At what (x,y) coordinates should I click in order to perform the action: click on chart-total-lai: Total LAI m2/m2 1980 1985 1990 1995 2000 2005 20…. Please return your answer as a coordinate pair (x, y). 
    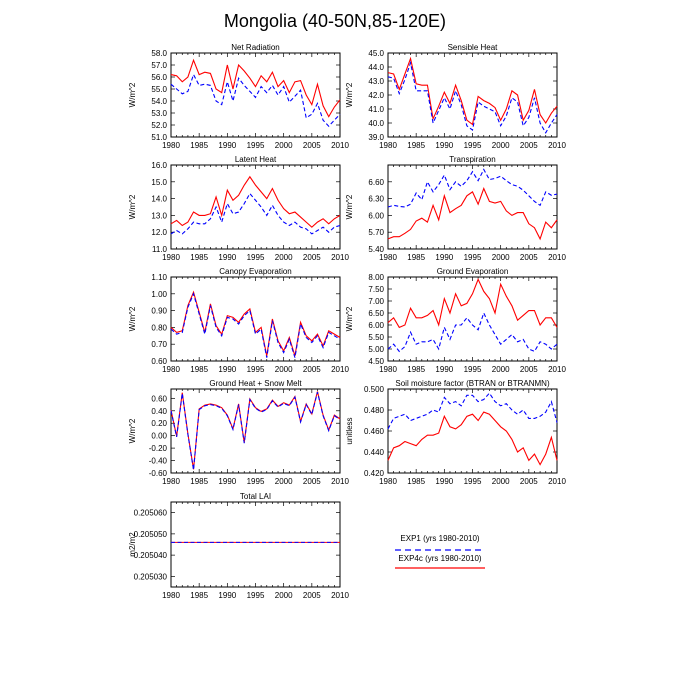
    Looking at the image, I should click on (238, 546).